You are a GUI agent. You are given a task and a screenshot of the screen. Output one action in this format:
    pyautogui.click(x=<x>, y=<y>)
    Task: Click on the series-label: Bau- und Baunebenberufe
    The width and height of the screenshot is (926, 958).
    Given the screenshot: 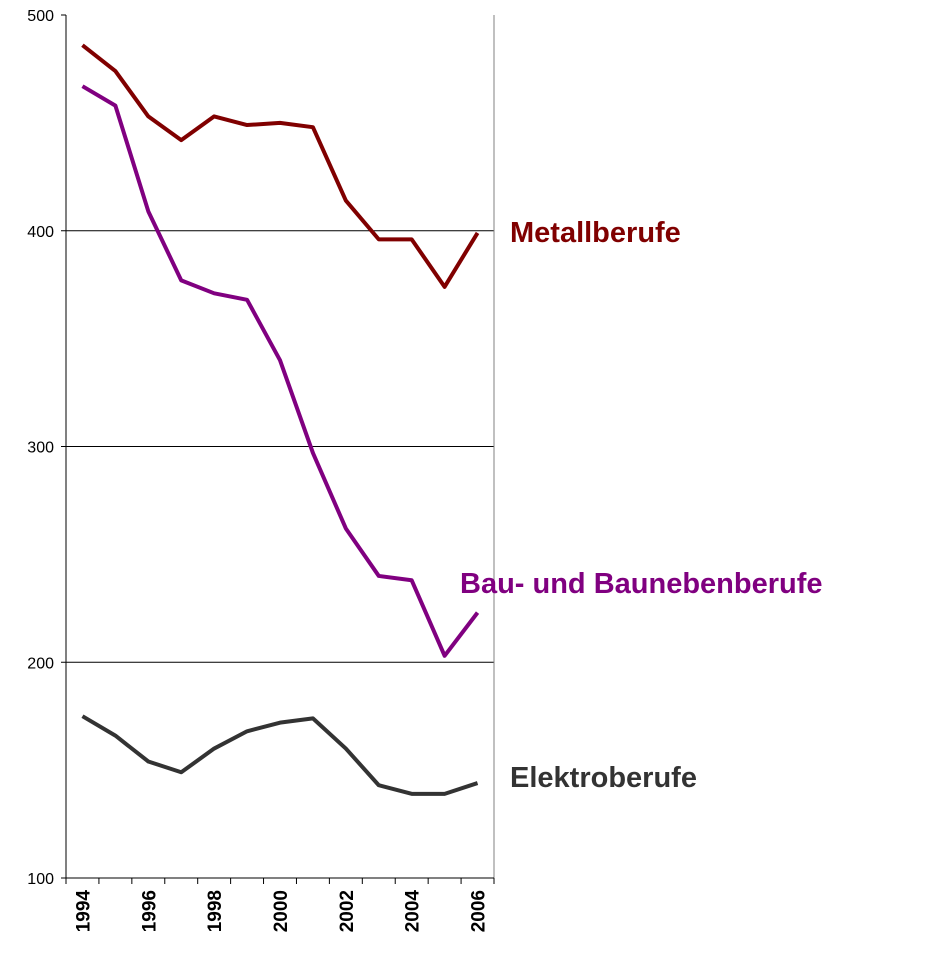 What is the action you would take?
    pyautogui.click(x=641, y=584)
    